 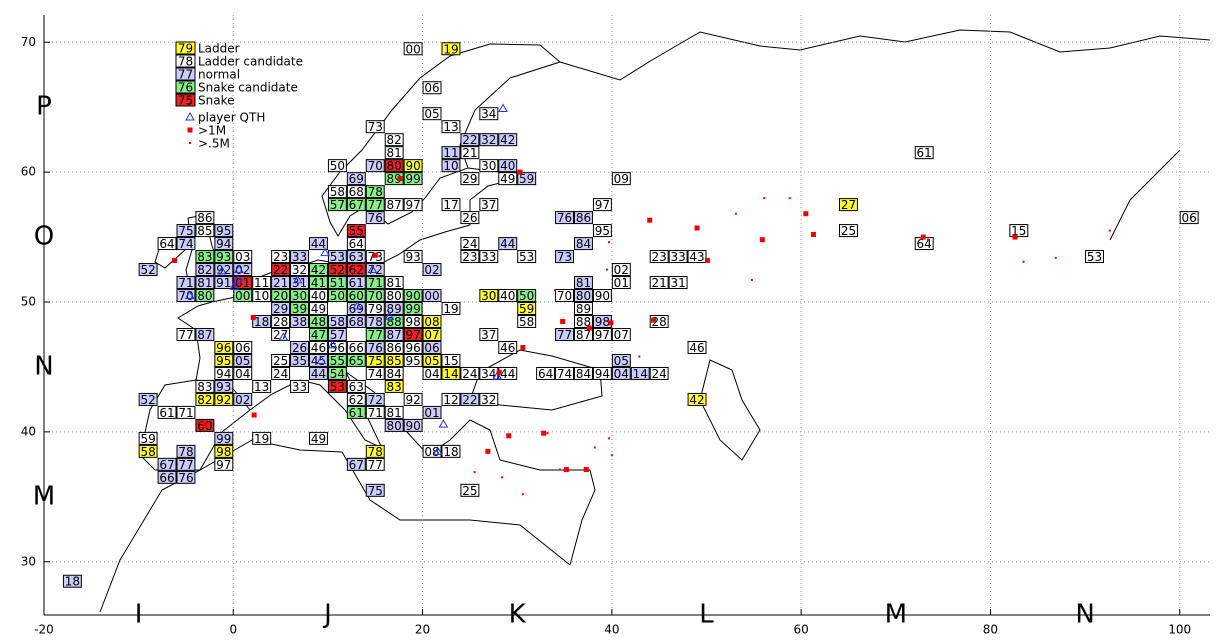 What do you see at coordinates (412, 257) in the screenshot?
I see `square-label: 93` at bounding box center [412, 257].